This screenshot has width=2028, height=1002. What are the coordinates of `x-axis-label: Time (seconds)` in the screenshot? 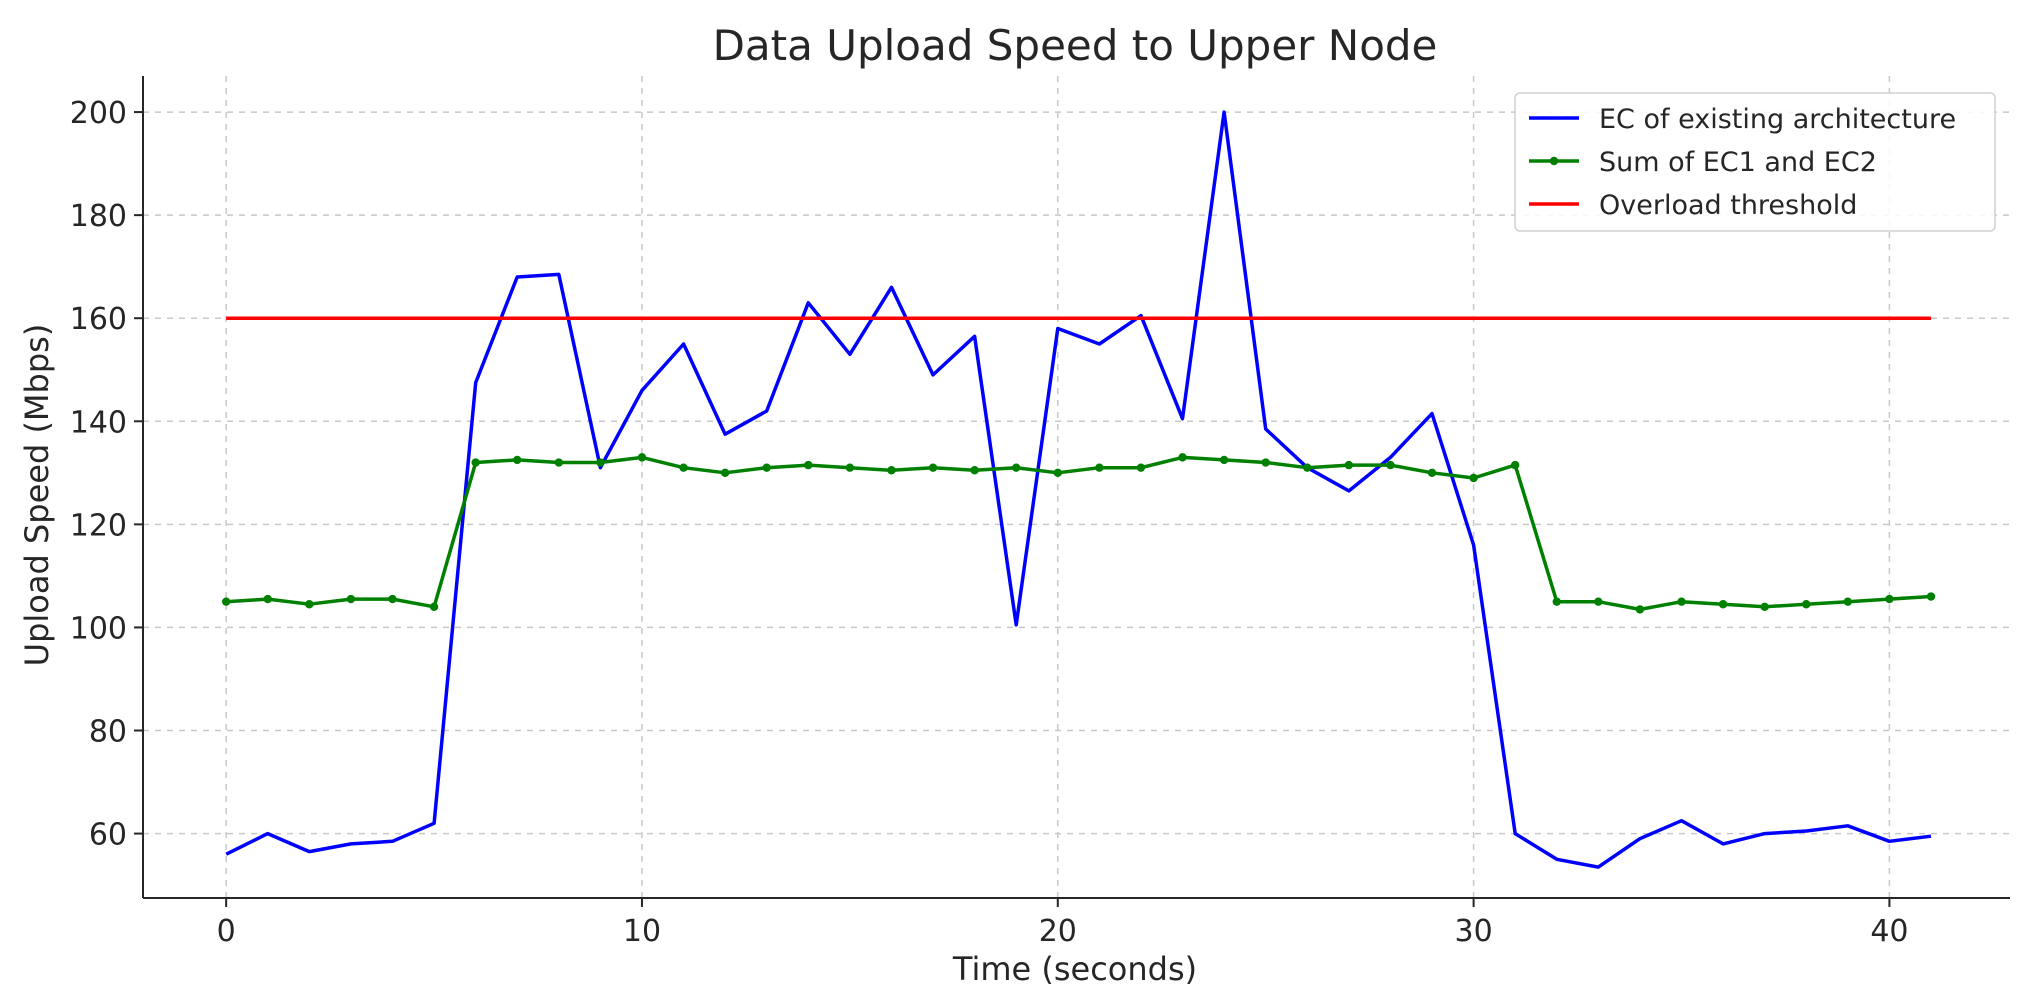 It's located at (1074, 969).